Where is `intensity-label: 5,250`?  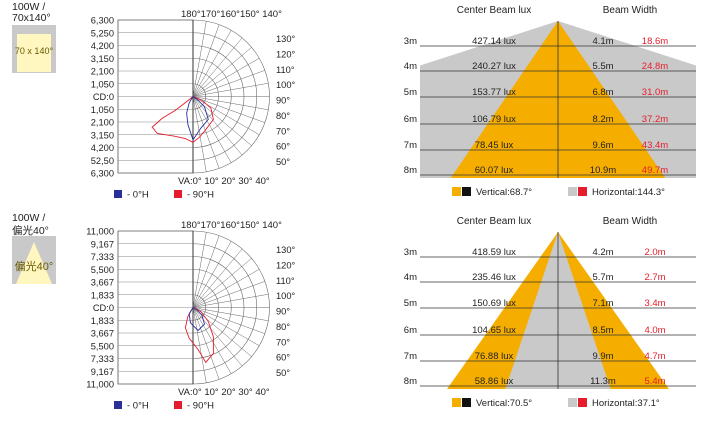
intensity-label: 5,250 is located at coordinates (102, 33).